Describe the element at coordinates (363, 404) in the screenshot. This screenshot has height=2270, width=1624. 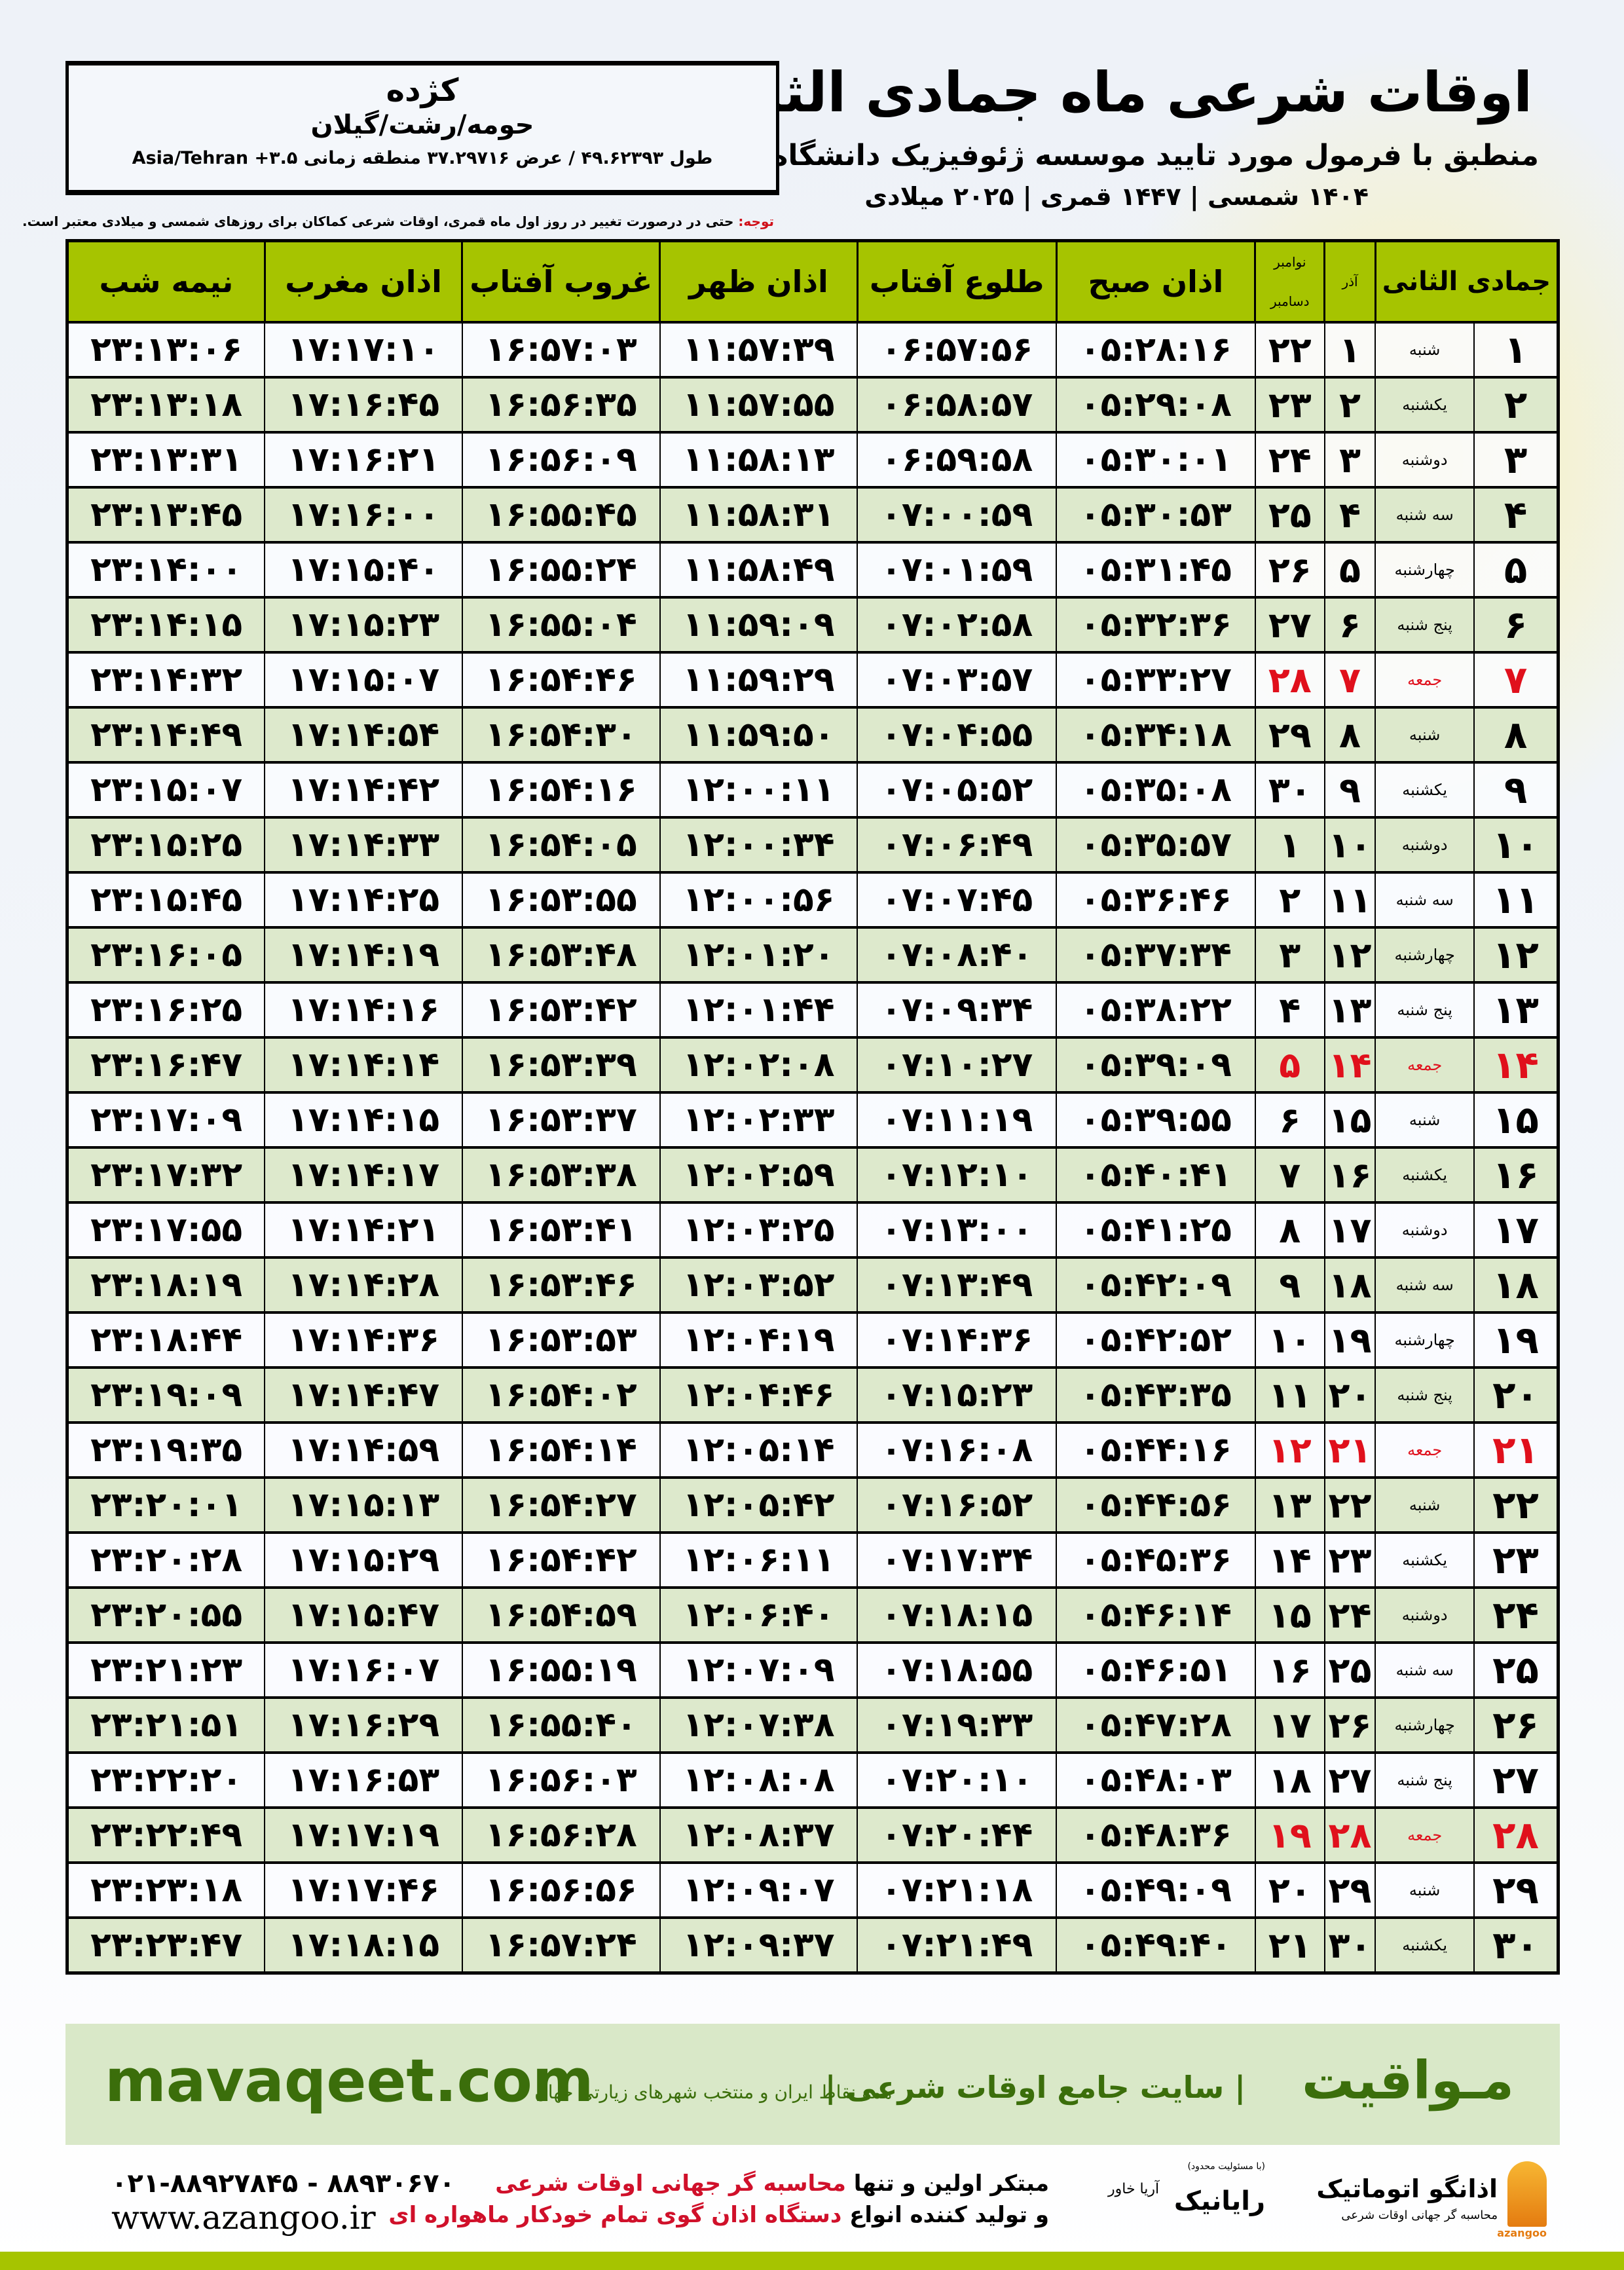
I see `cell-maghrib: ۱۷:۱۶:۴۵` at that location.